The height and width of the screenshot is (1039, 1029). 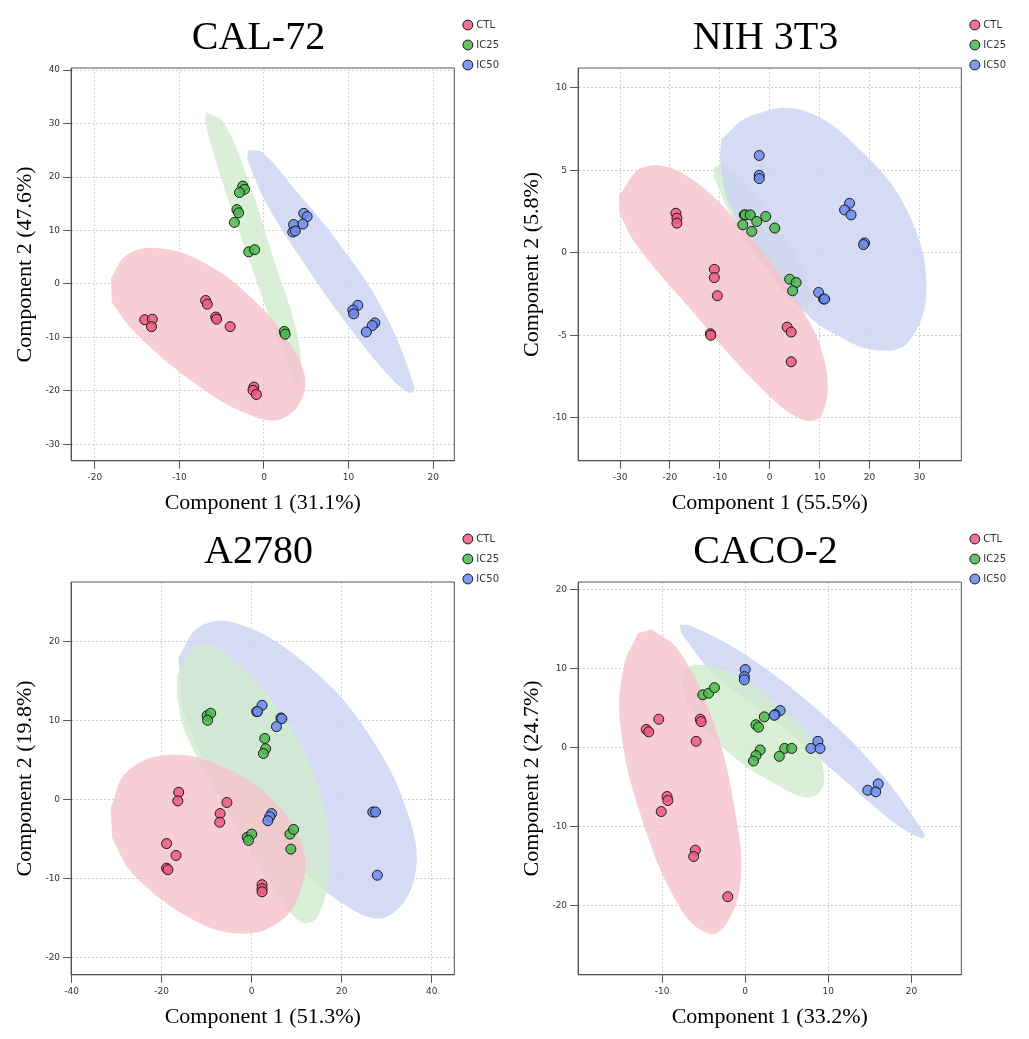 What do you see at coordinates (23, 264) in the screenshot?
I see `y-axis-title: Component 2 (47.6%)` at bounding box center [23, 264].